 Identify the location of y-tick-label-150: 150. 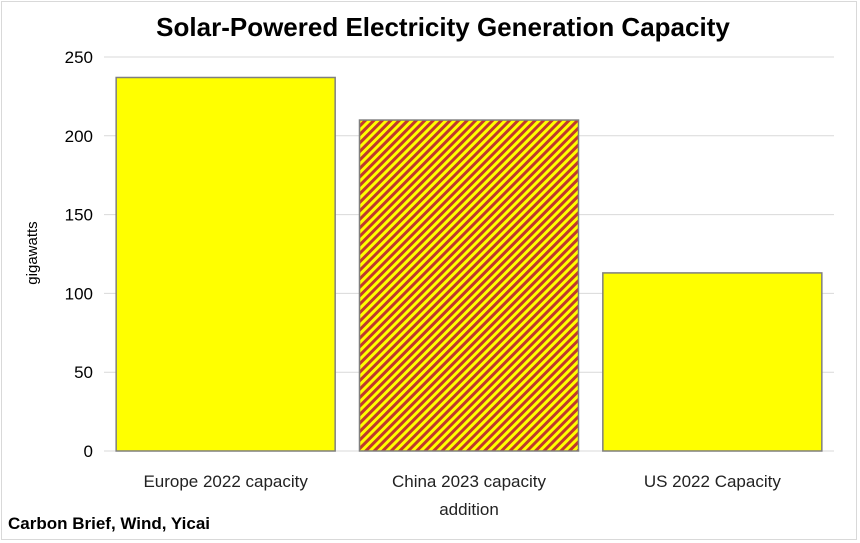
(79, 215).